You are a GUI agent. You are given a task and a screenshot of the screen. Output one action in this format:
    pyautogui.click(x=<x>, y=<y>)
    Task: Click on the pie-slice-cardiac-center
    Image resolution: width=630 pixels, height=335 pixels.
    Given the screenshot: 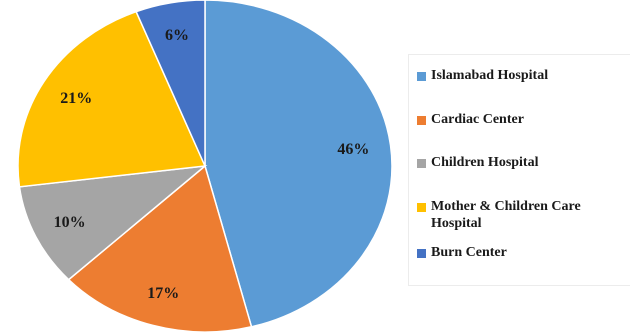 What is the action you would take?
    pyautogui.click(x=160, y=248)
    